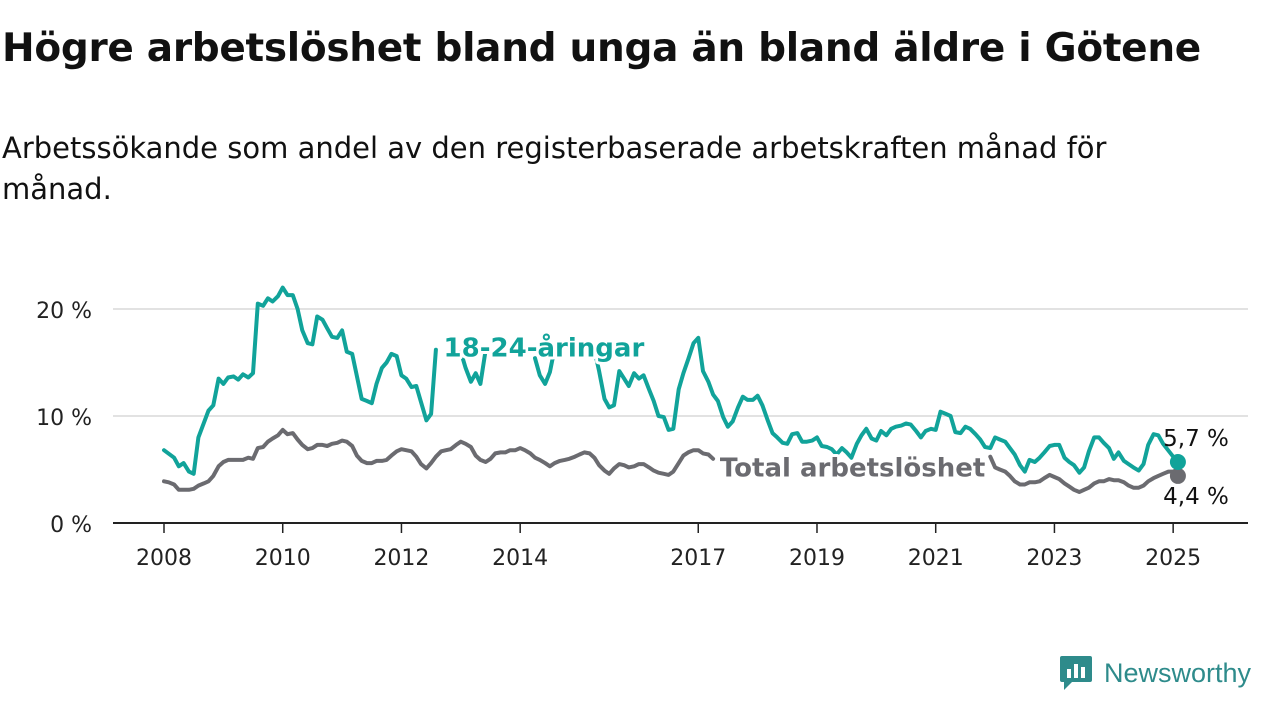 The image size is (1280, 720). What do you see at coordinates (401, 558) in the screenshot?
I see `x-tick-label: 2012` at bounding box center [401, 558].